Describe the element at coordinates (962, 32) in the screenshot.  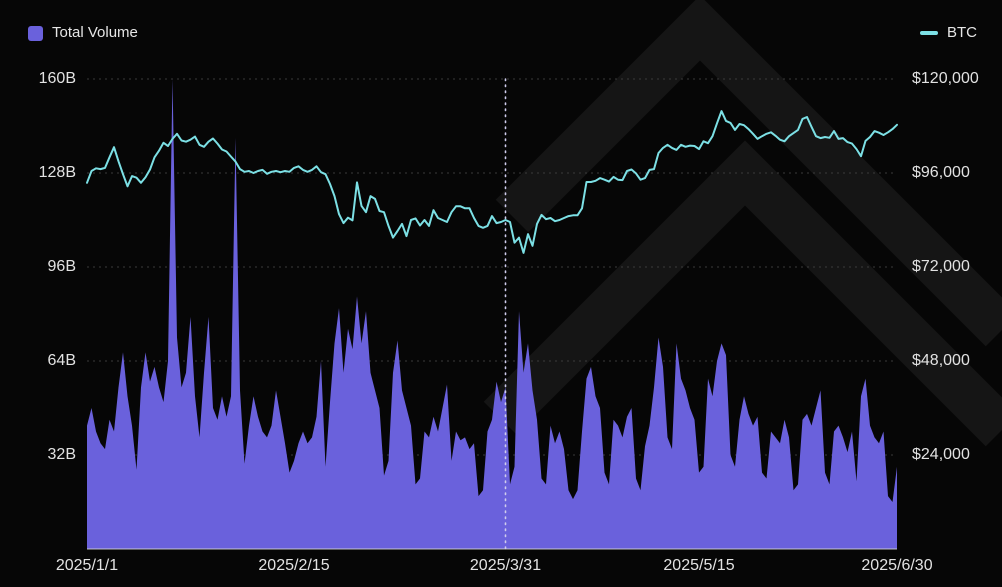
I see `legend-btc-label: BTC` at that location.